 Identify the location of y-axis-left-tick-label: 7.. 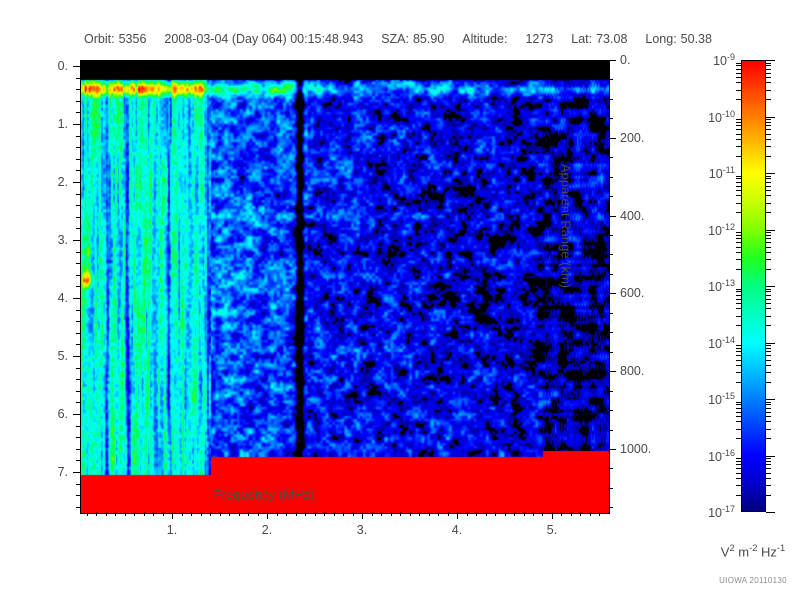
(62, 472).